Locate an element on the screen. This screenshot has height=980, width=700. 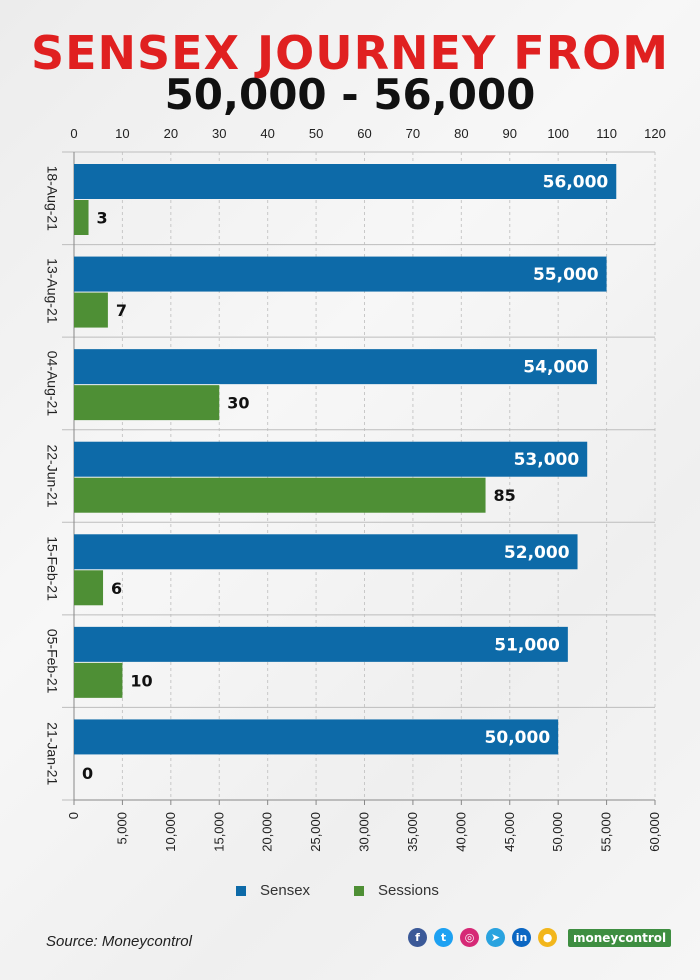
bottom-axis-tick-label: 55,000 is located at coordinates (606, 832).